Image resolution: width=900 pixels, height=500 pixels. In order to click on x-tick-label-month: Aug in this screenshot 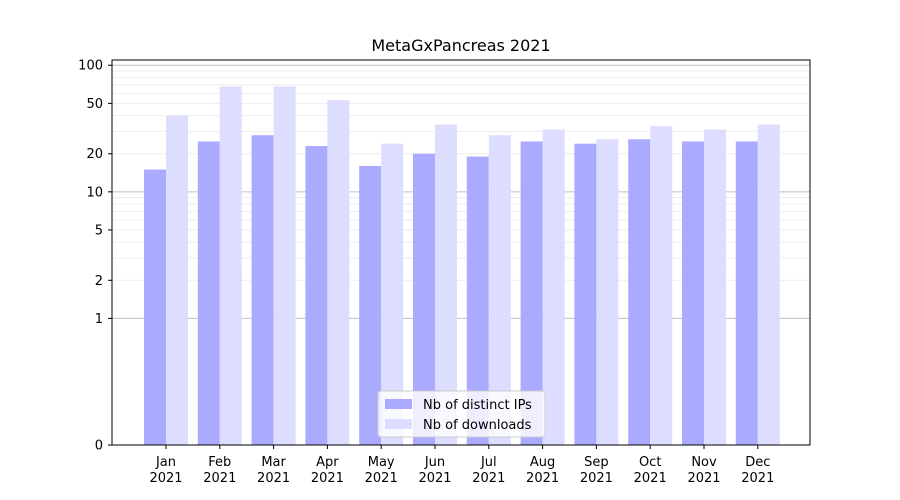, I will do `click(542, 462)`.